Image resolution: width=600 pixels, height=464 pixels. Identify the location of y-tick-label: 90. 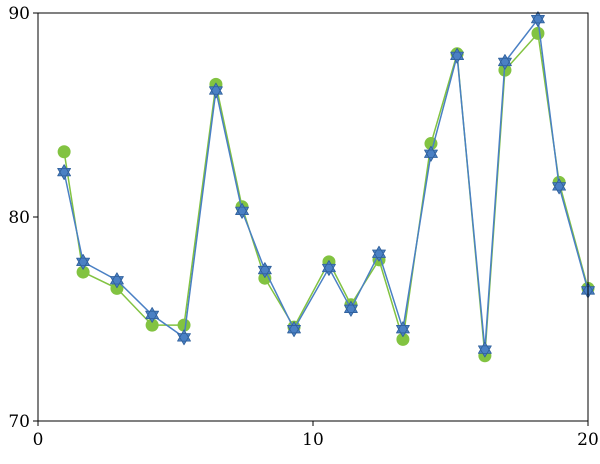
(19, 14).